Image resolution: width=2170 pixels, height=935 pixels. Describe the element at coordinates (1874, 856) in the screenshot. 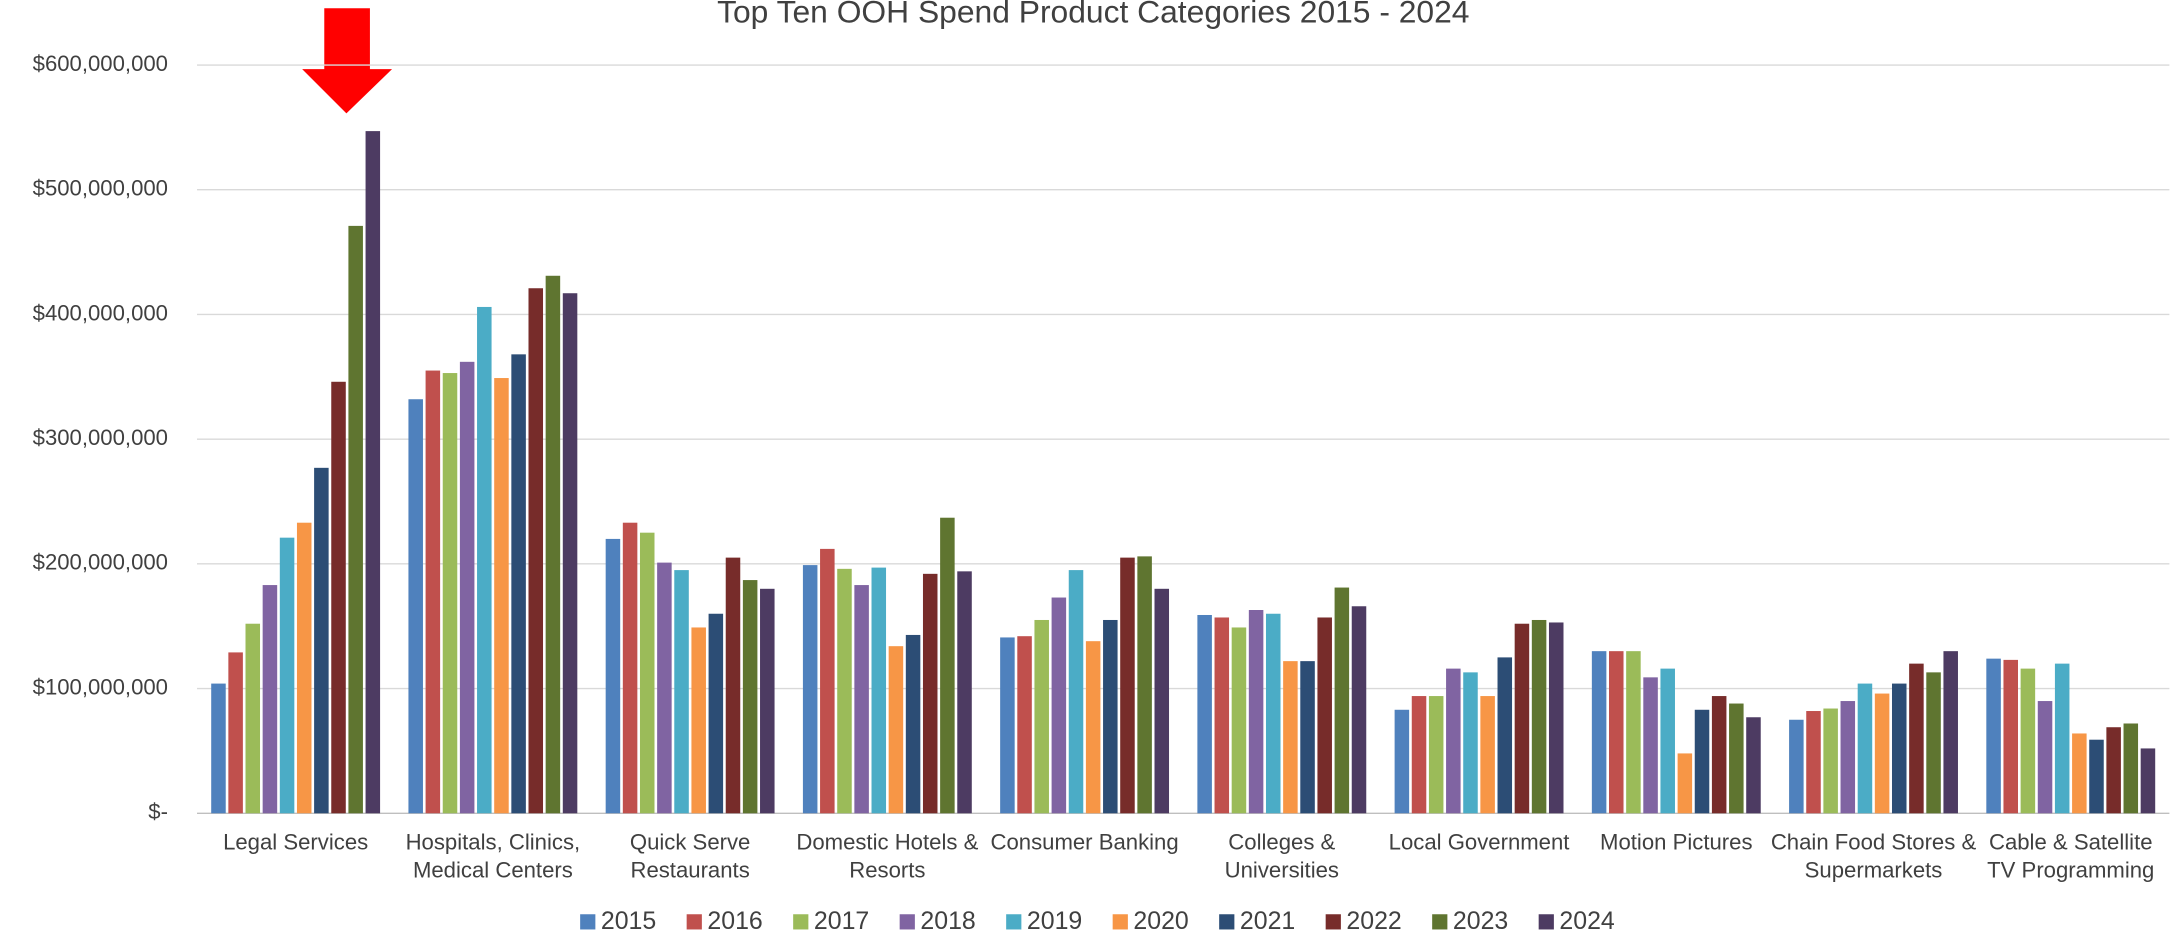

I see `x-tick-label: Chain Food Stores & Supermarkets` at that location.